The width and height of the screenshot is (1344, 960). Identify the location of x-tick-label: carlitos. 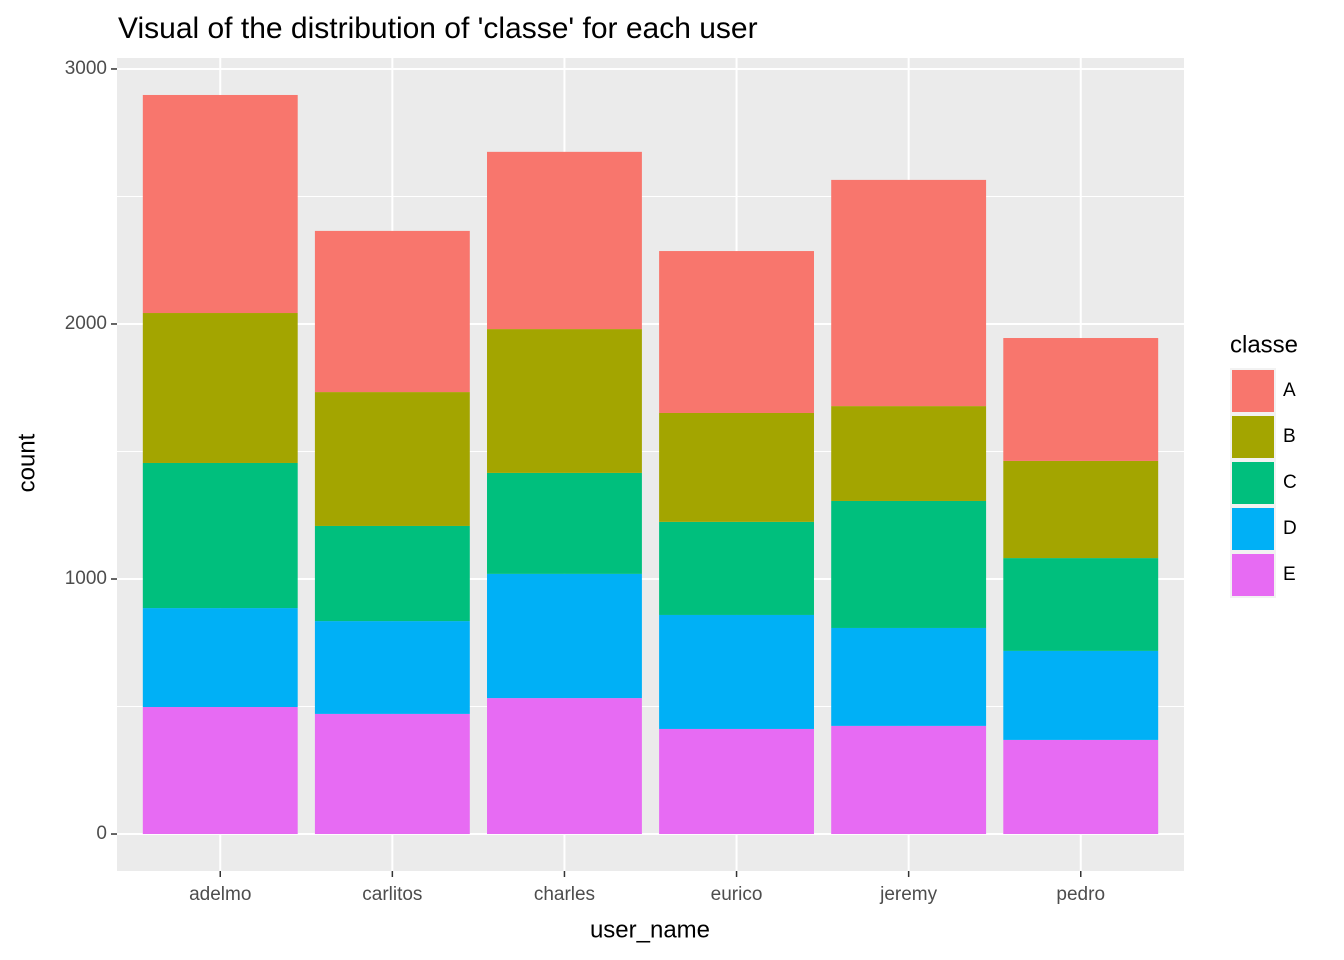
(392, 894).